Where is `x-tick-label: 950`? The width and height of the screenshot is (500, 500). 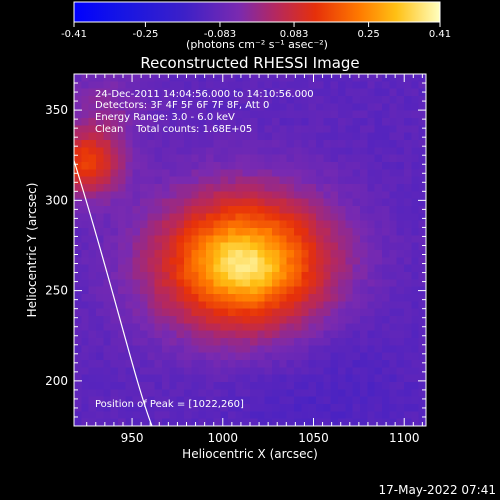
x-tick-label: 950 is located at coordinates (132, 438).